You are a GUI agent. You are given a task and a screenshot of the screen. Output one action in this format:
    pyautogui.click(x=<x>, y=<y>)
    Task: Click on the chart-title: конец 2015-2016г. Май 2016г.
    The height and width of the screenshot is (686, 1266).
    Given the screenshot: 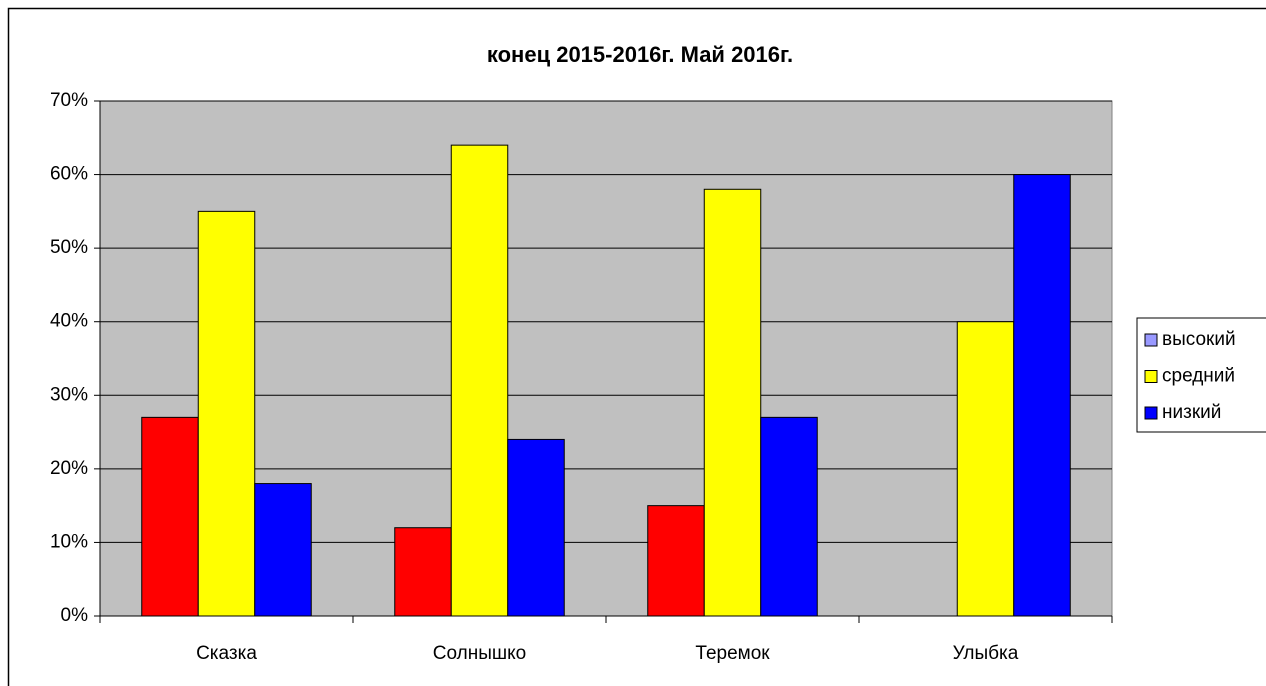 What is the action you would take?
    pyautogui.click(x=640, y=54)
    